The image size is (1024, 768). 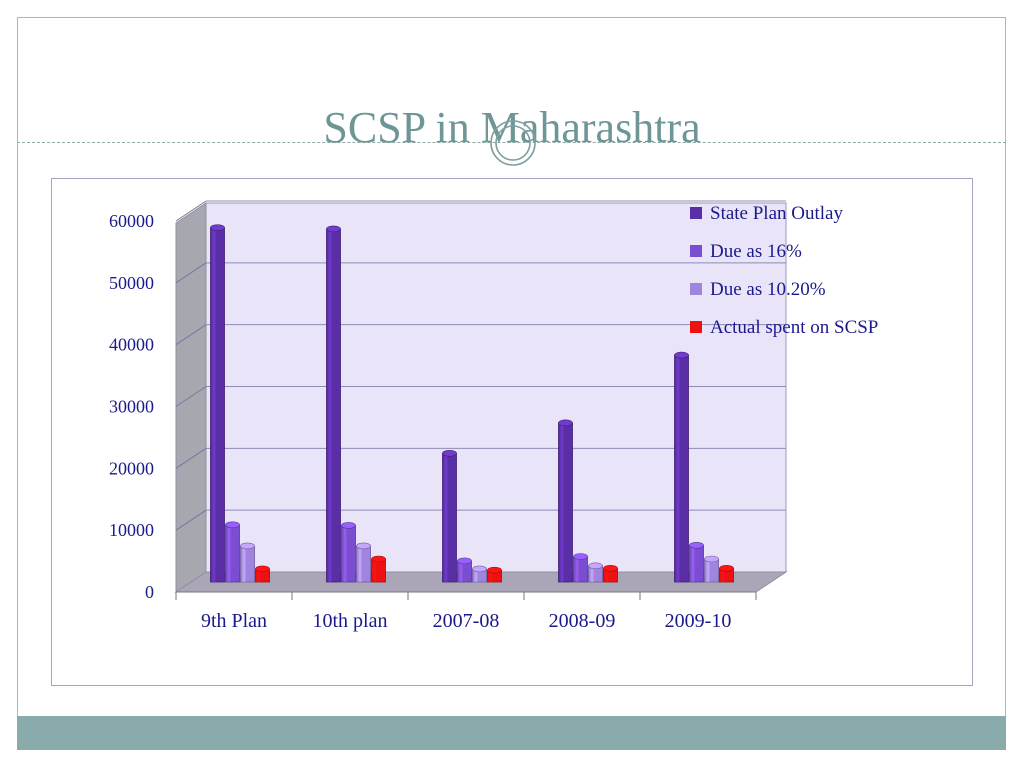 What do you see at coordinates (131, 283) in the screenshot?
I see `y-tick-label: 50000` at bounding box center [131, 283].